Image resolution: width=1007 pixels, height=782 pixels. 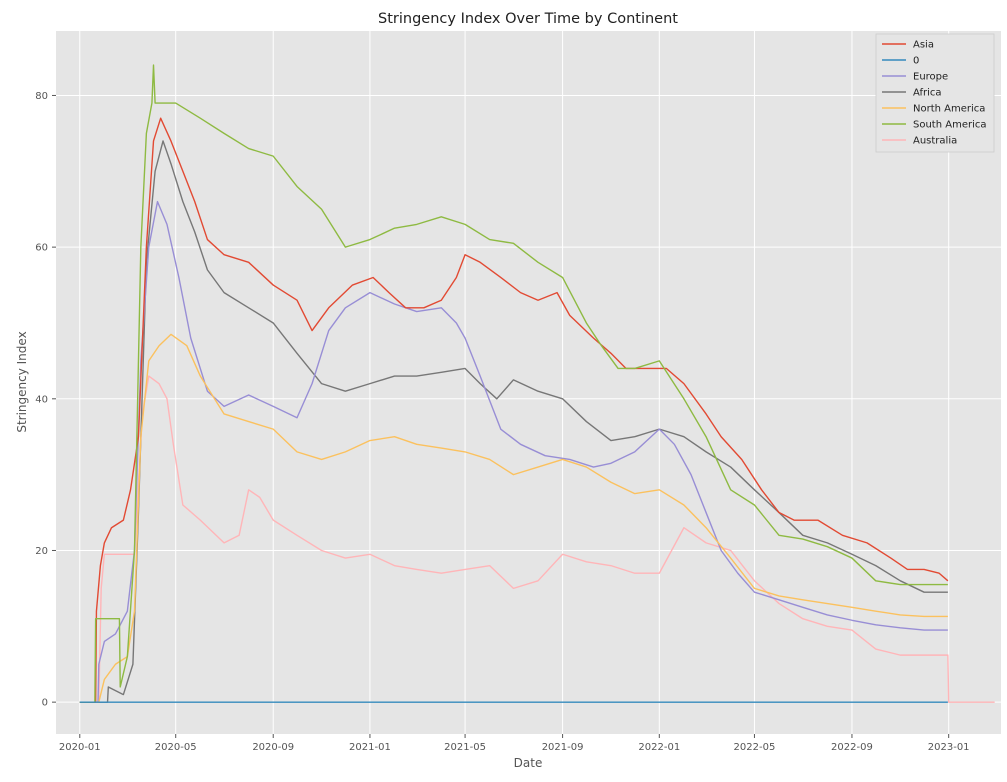 I want to click on legend-label: South America, so click(x=950, y=125).